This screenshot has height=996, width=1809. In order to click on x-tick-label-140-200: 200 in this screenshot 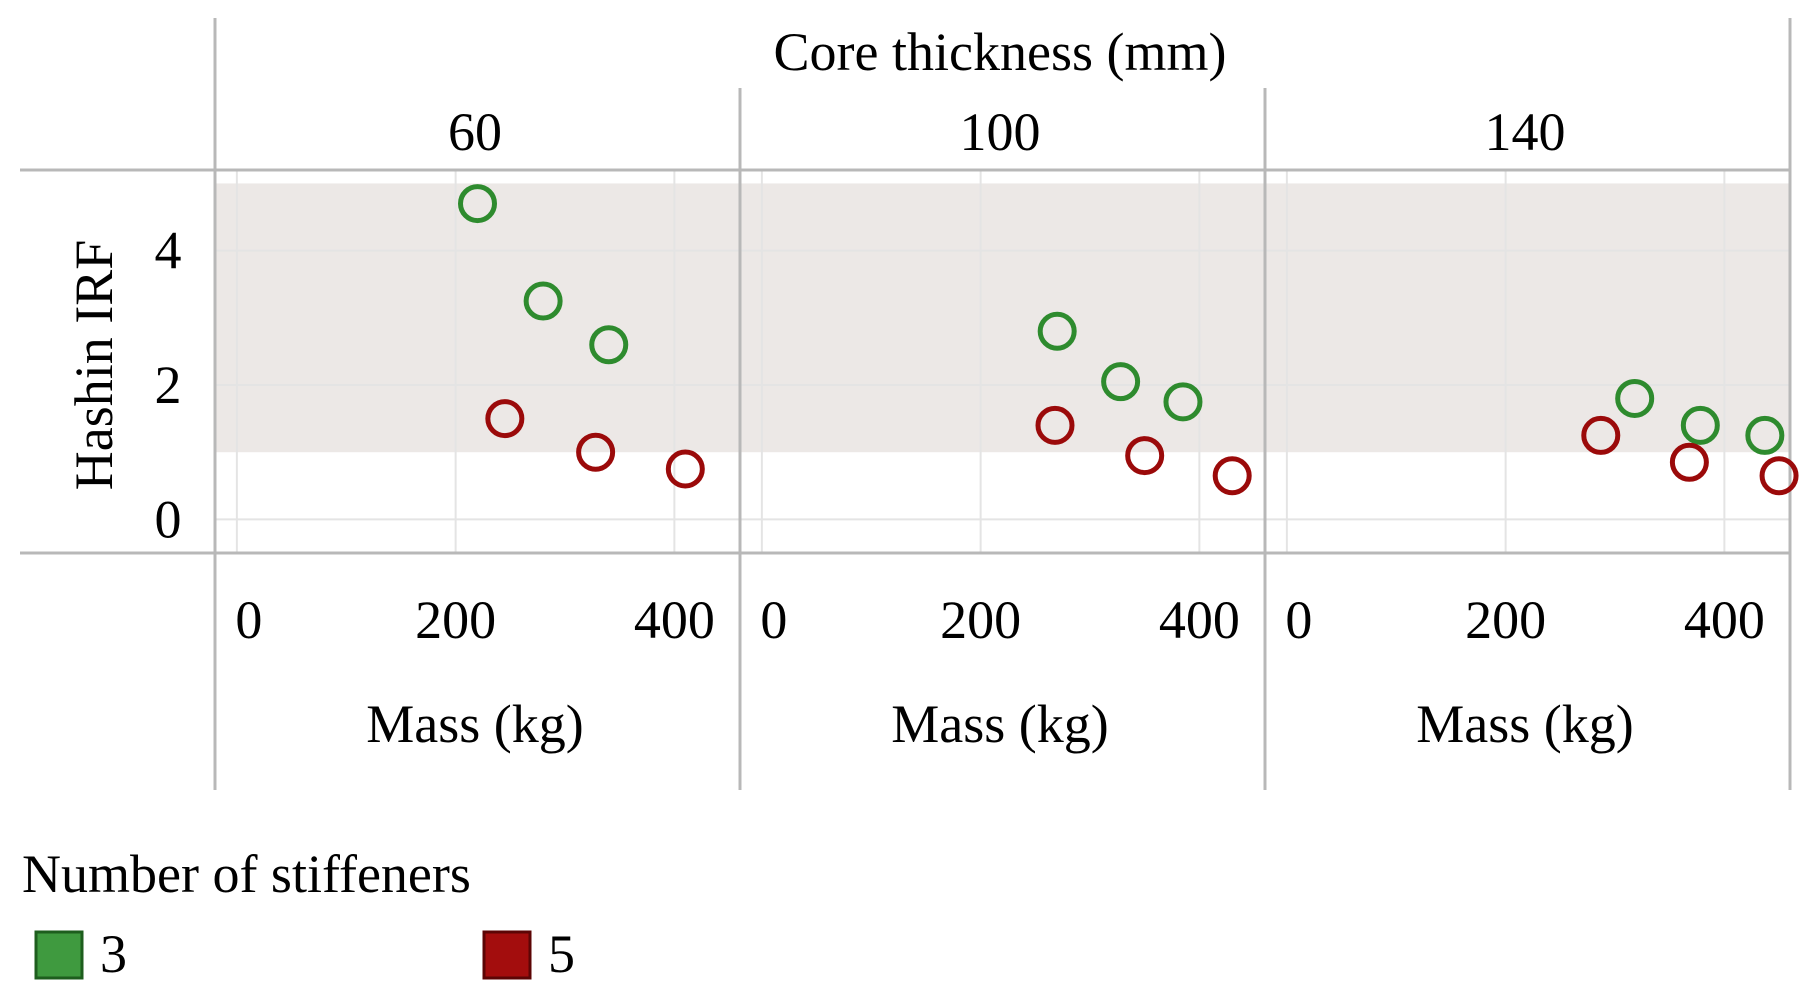, I will do `click(1505, 620)`.